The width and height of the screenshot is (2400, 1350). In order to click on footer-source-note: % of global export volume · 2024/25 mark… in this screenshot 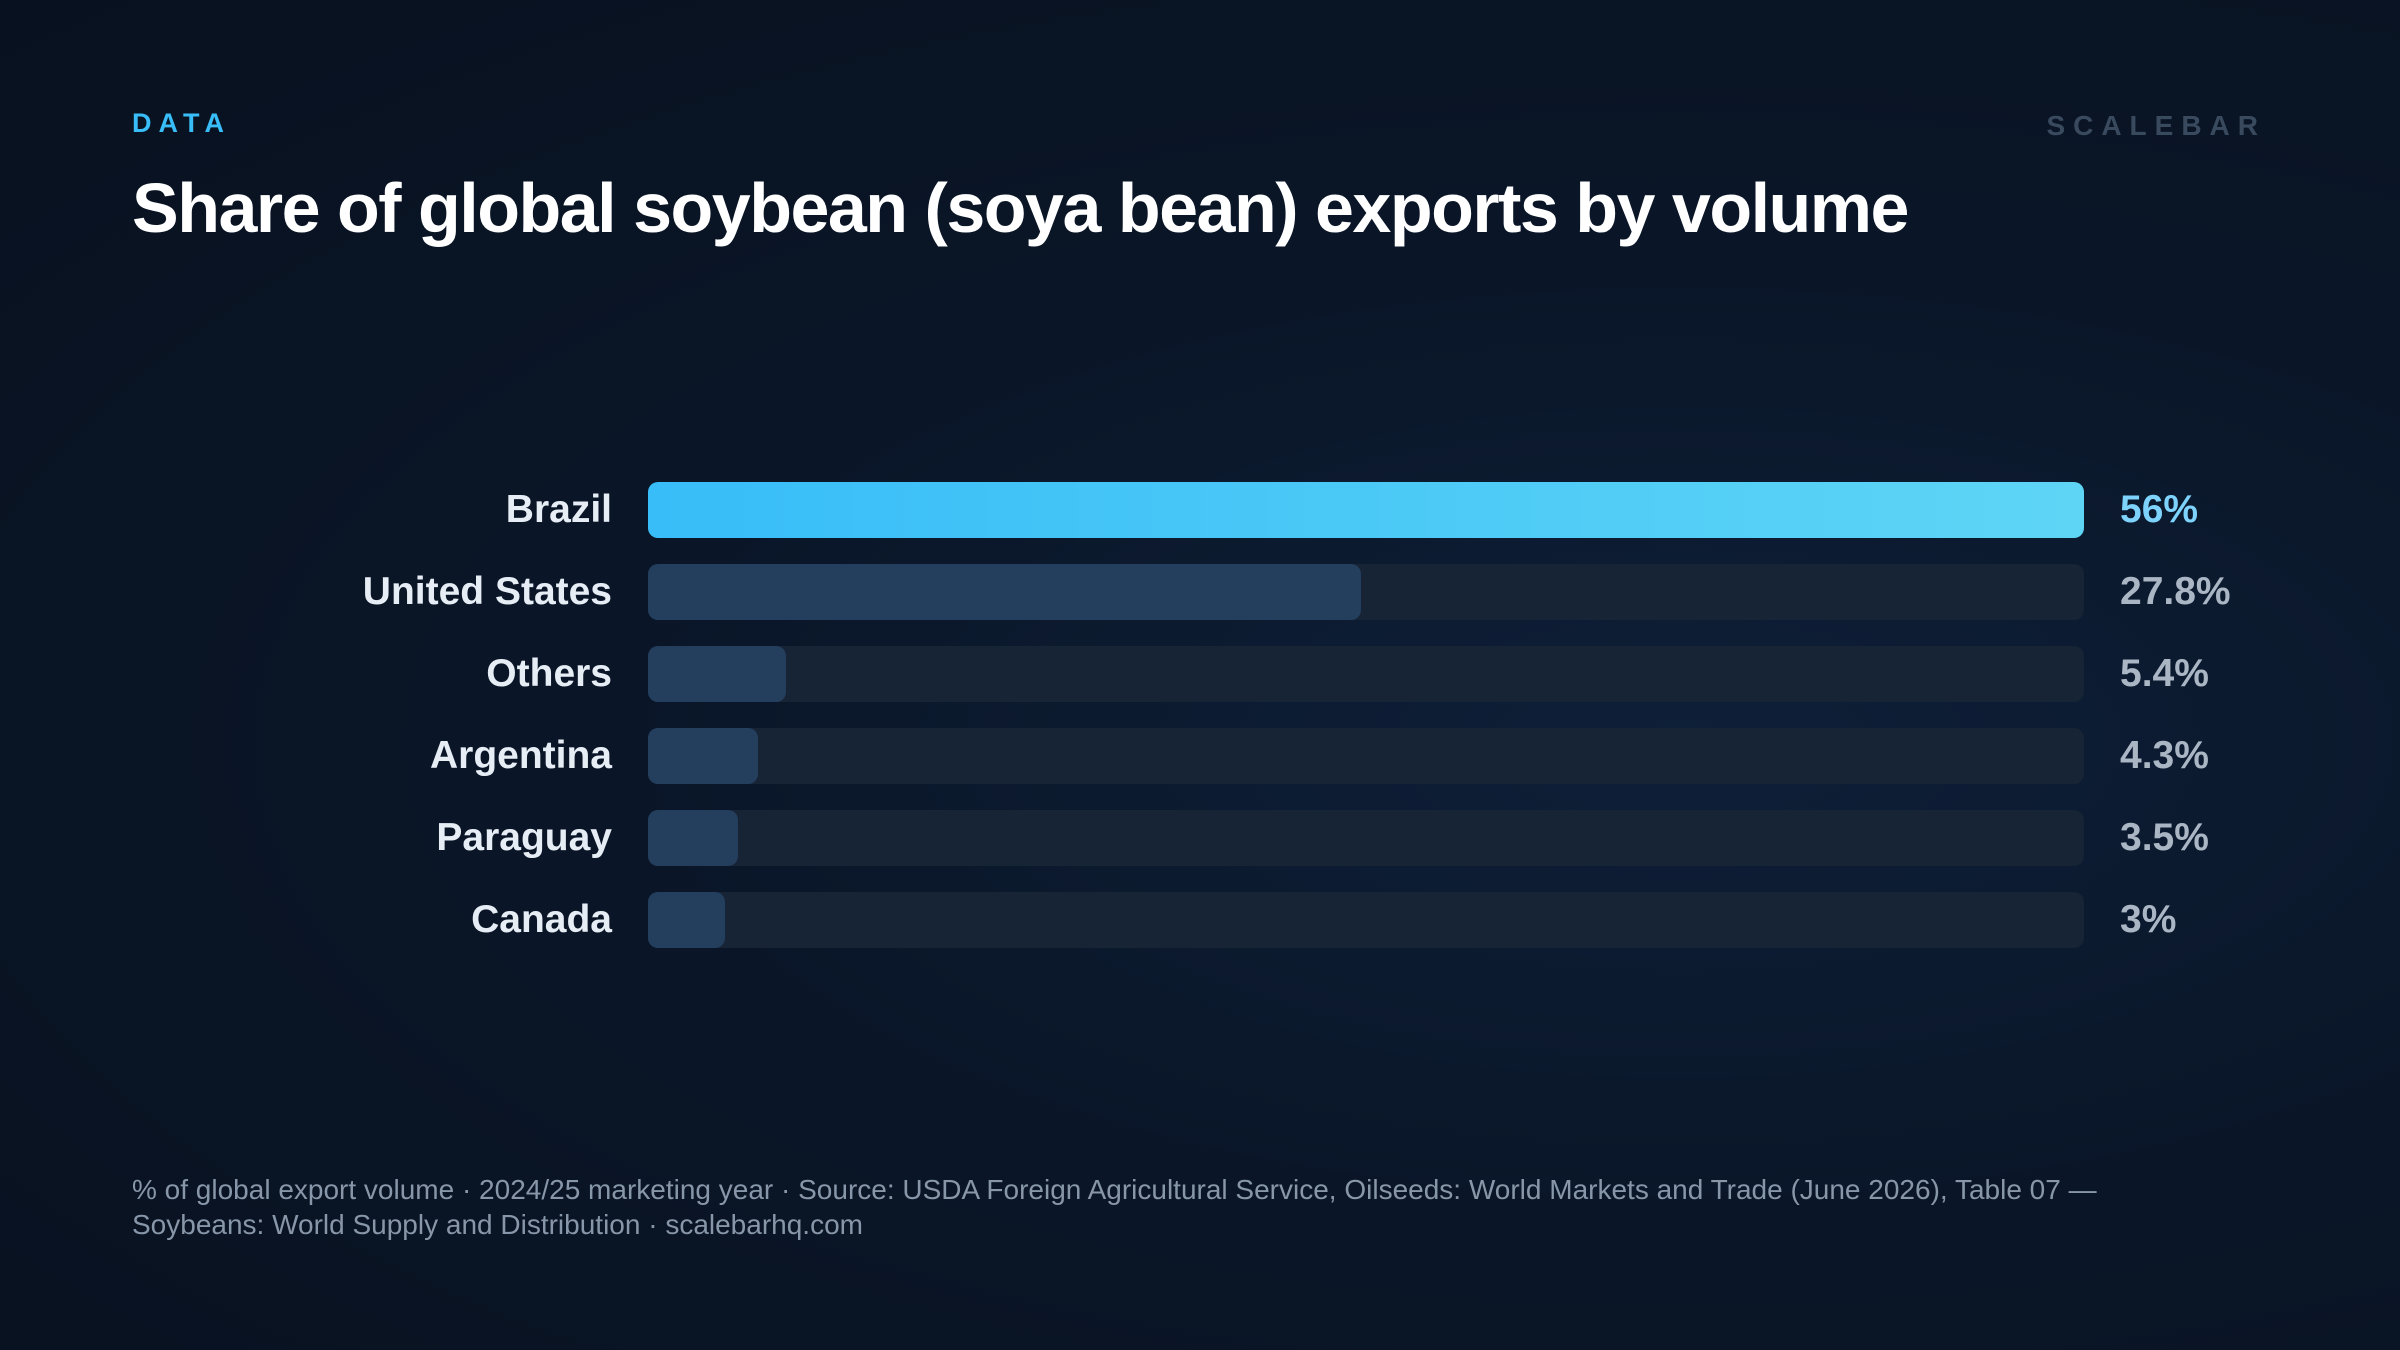, I will do `click(1114, 1207)`.